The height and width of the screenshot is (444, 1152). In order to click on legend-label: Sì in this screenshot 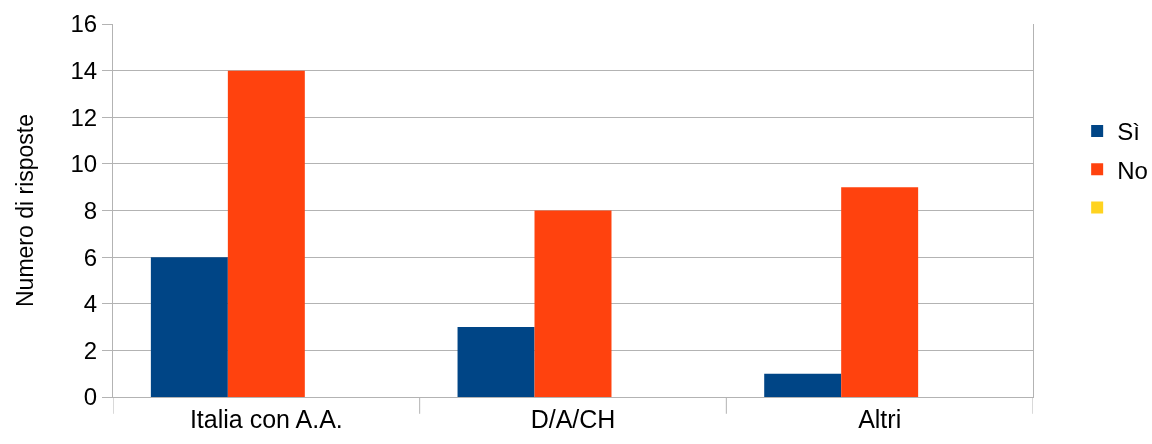, I will do `click(1128, 132)`.